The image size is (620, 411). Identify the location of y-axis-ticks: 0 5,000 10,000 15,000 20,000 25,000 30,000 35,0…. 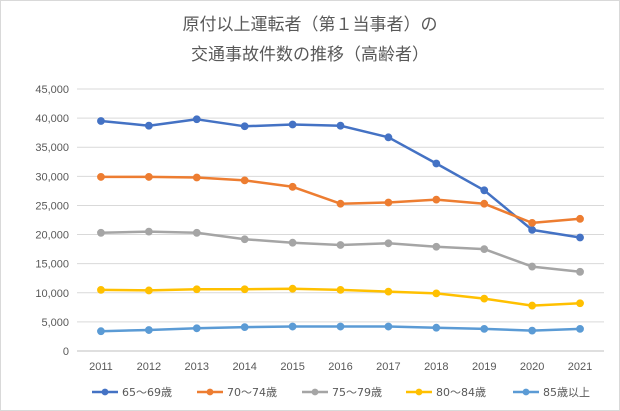
(52, 221).